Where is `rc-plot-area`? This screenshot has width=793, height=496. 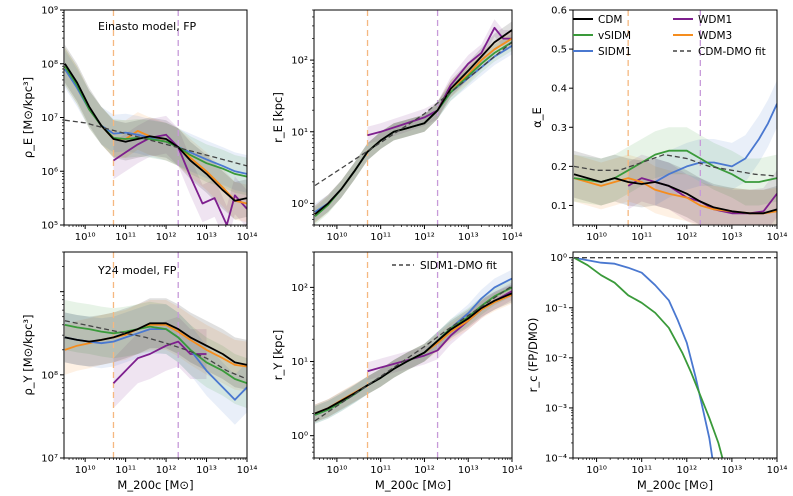 rc-plot-area is located at coordinates (675, 357).